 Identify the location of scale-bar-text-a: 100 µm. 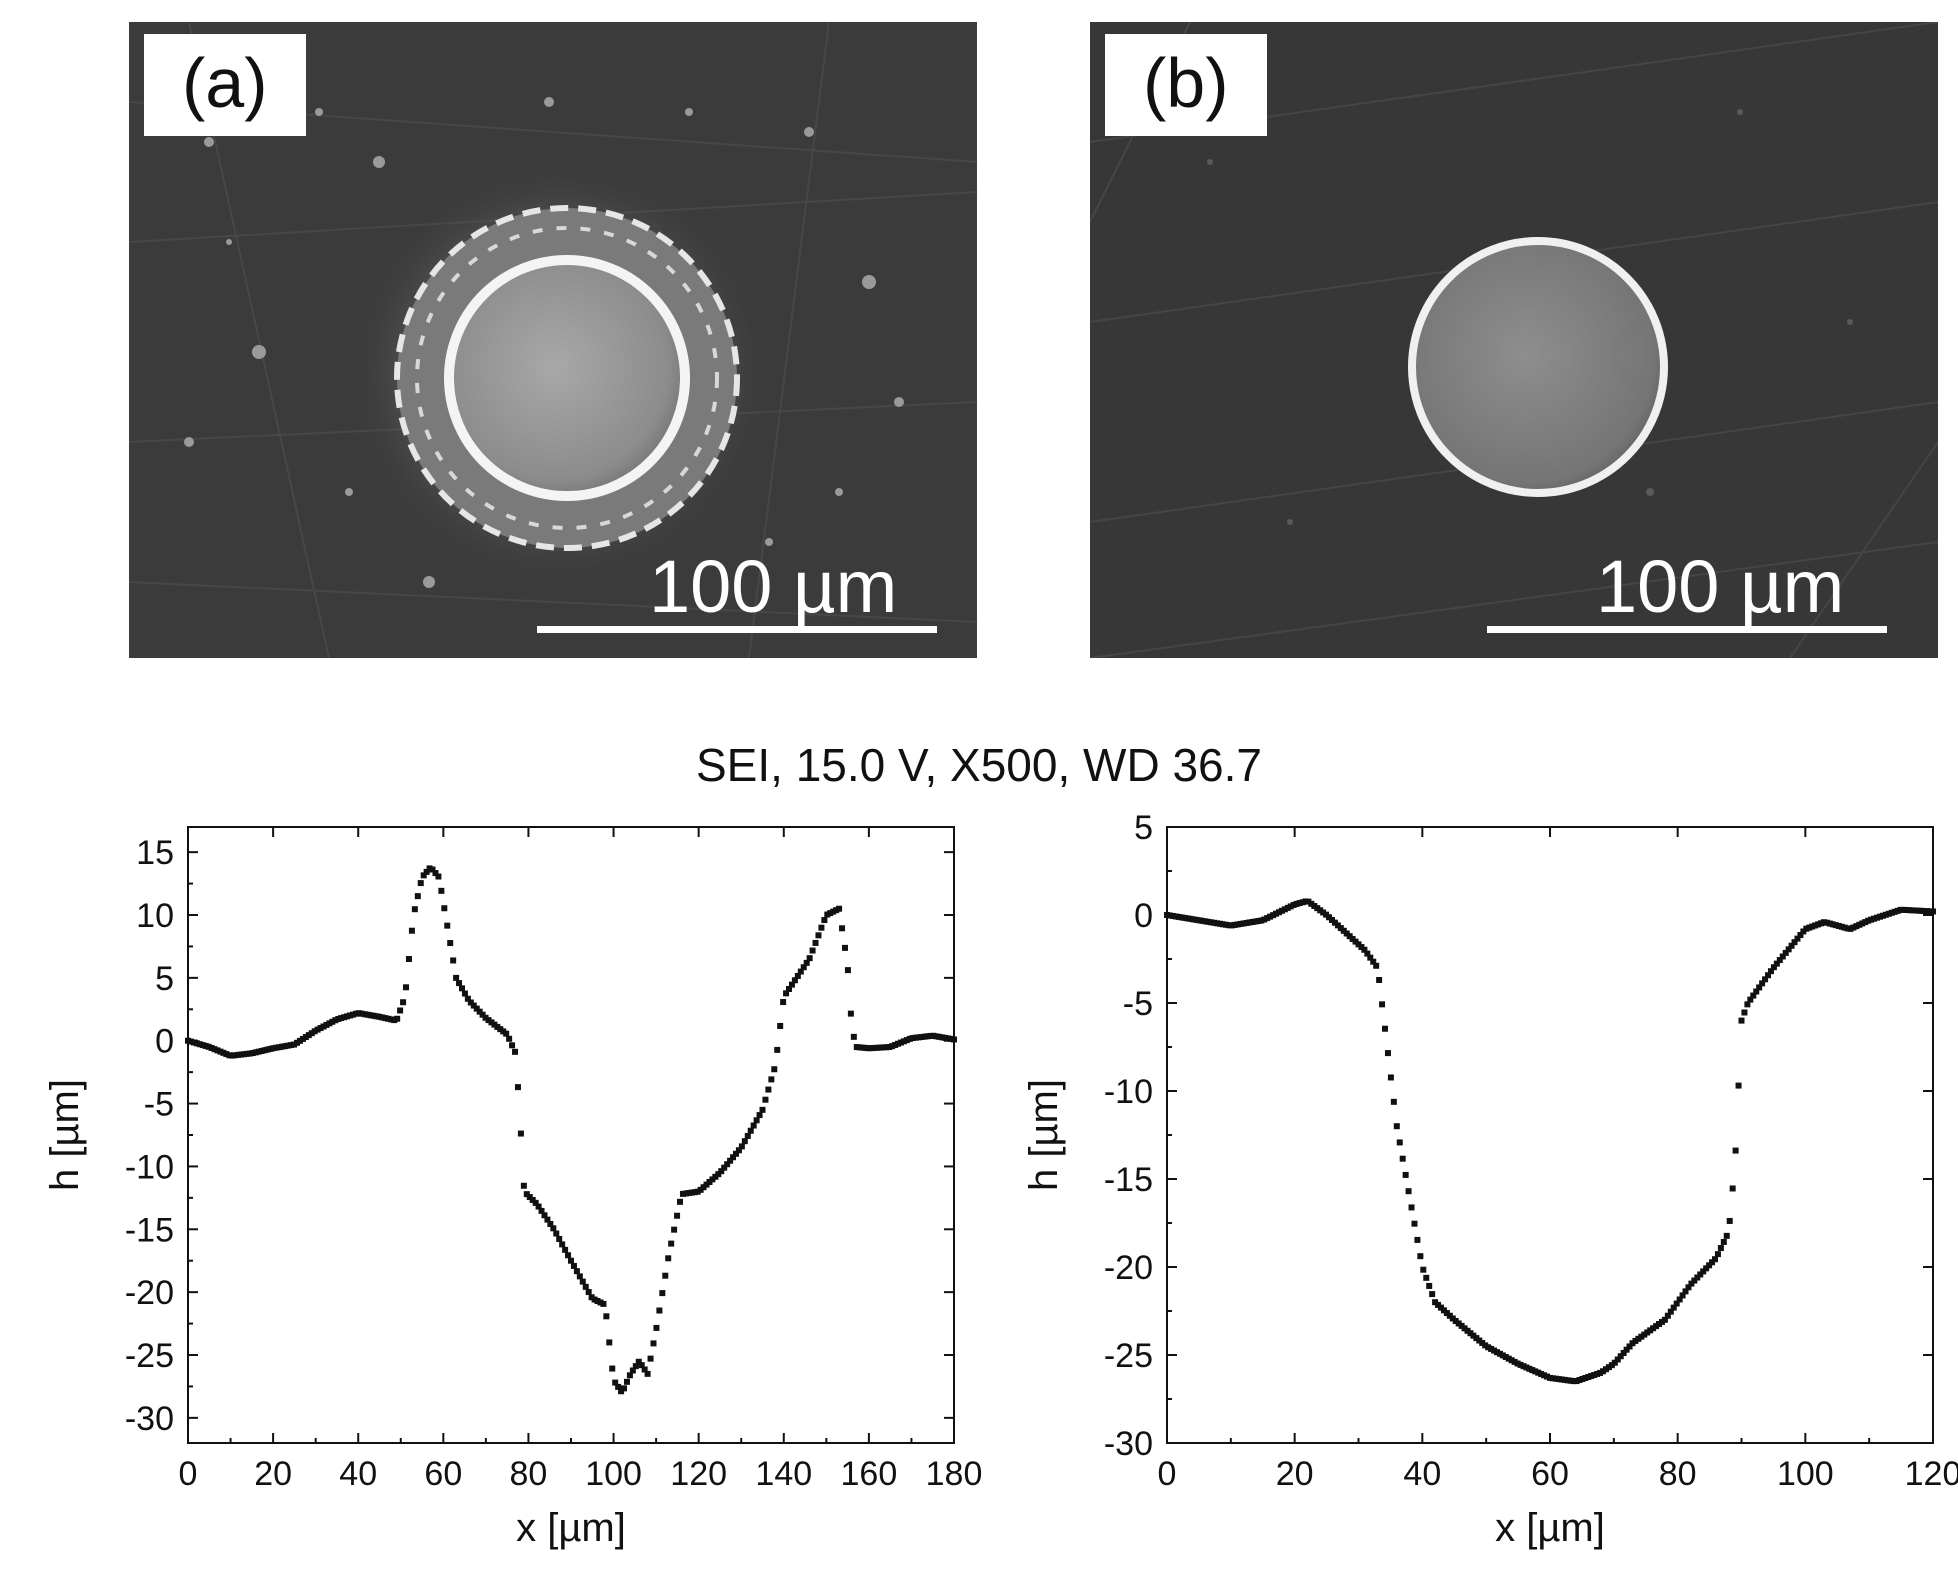
(773, 586).